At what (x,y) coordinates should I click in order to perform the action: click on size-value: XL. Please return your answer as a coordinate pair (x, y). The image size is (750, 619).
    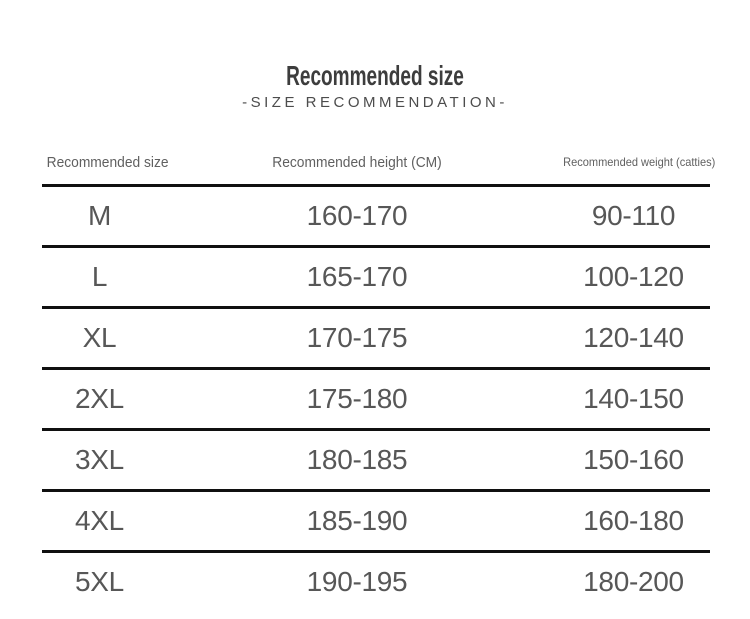
    Looking at the image, I should click on (99, 337).